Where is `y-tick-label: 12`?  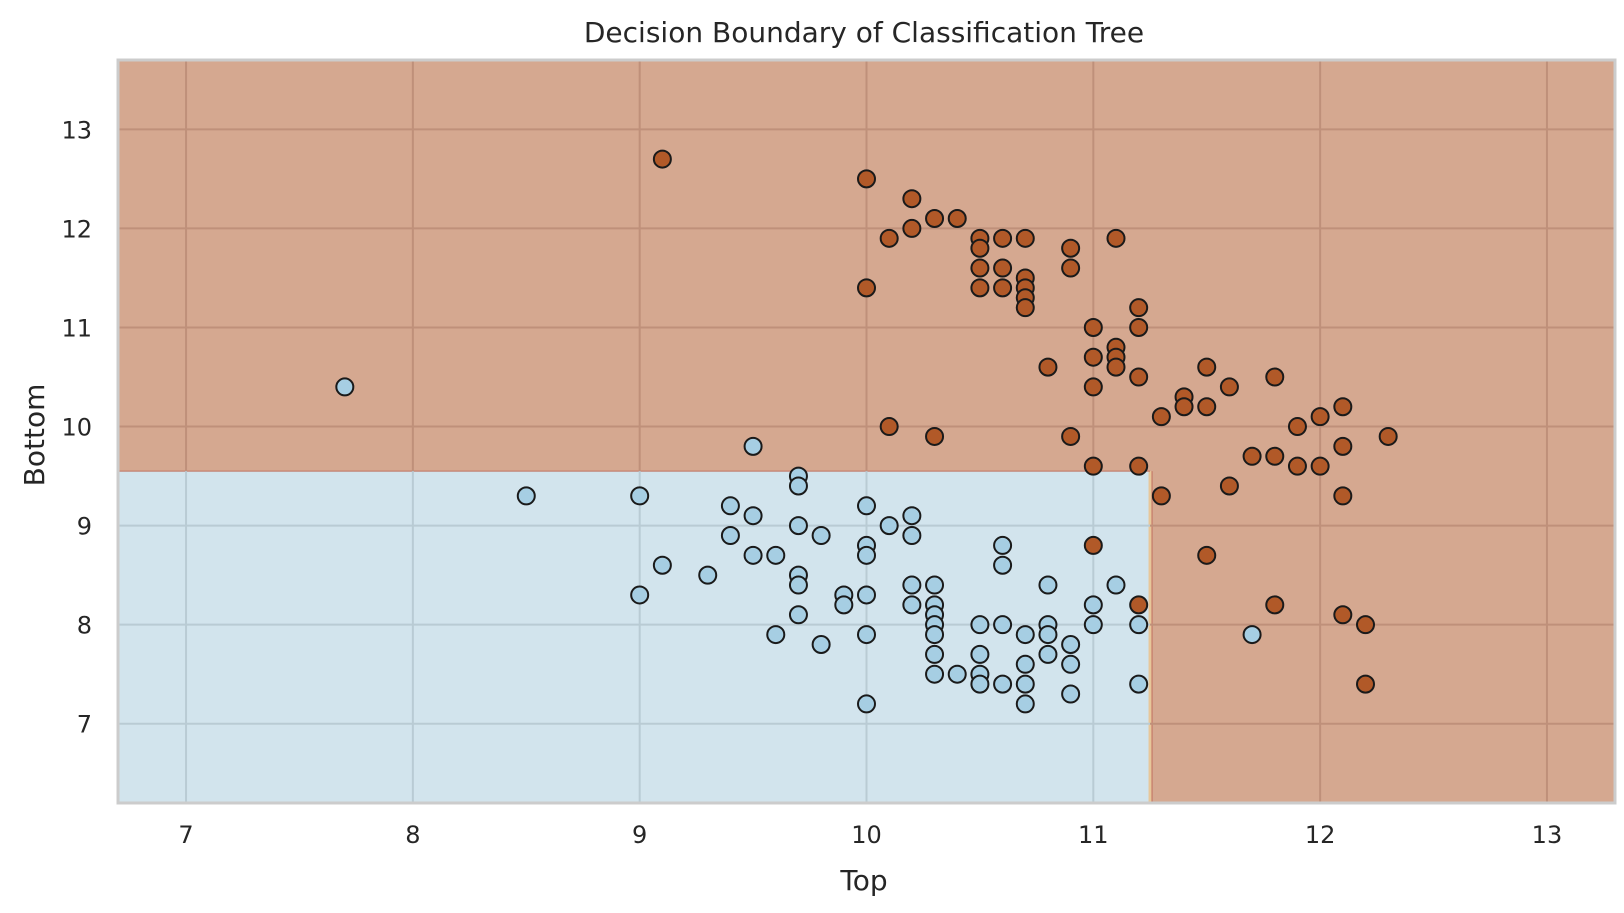
y-tick-label: 12 is located at coordinates (76, 229).